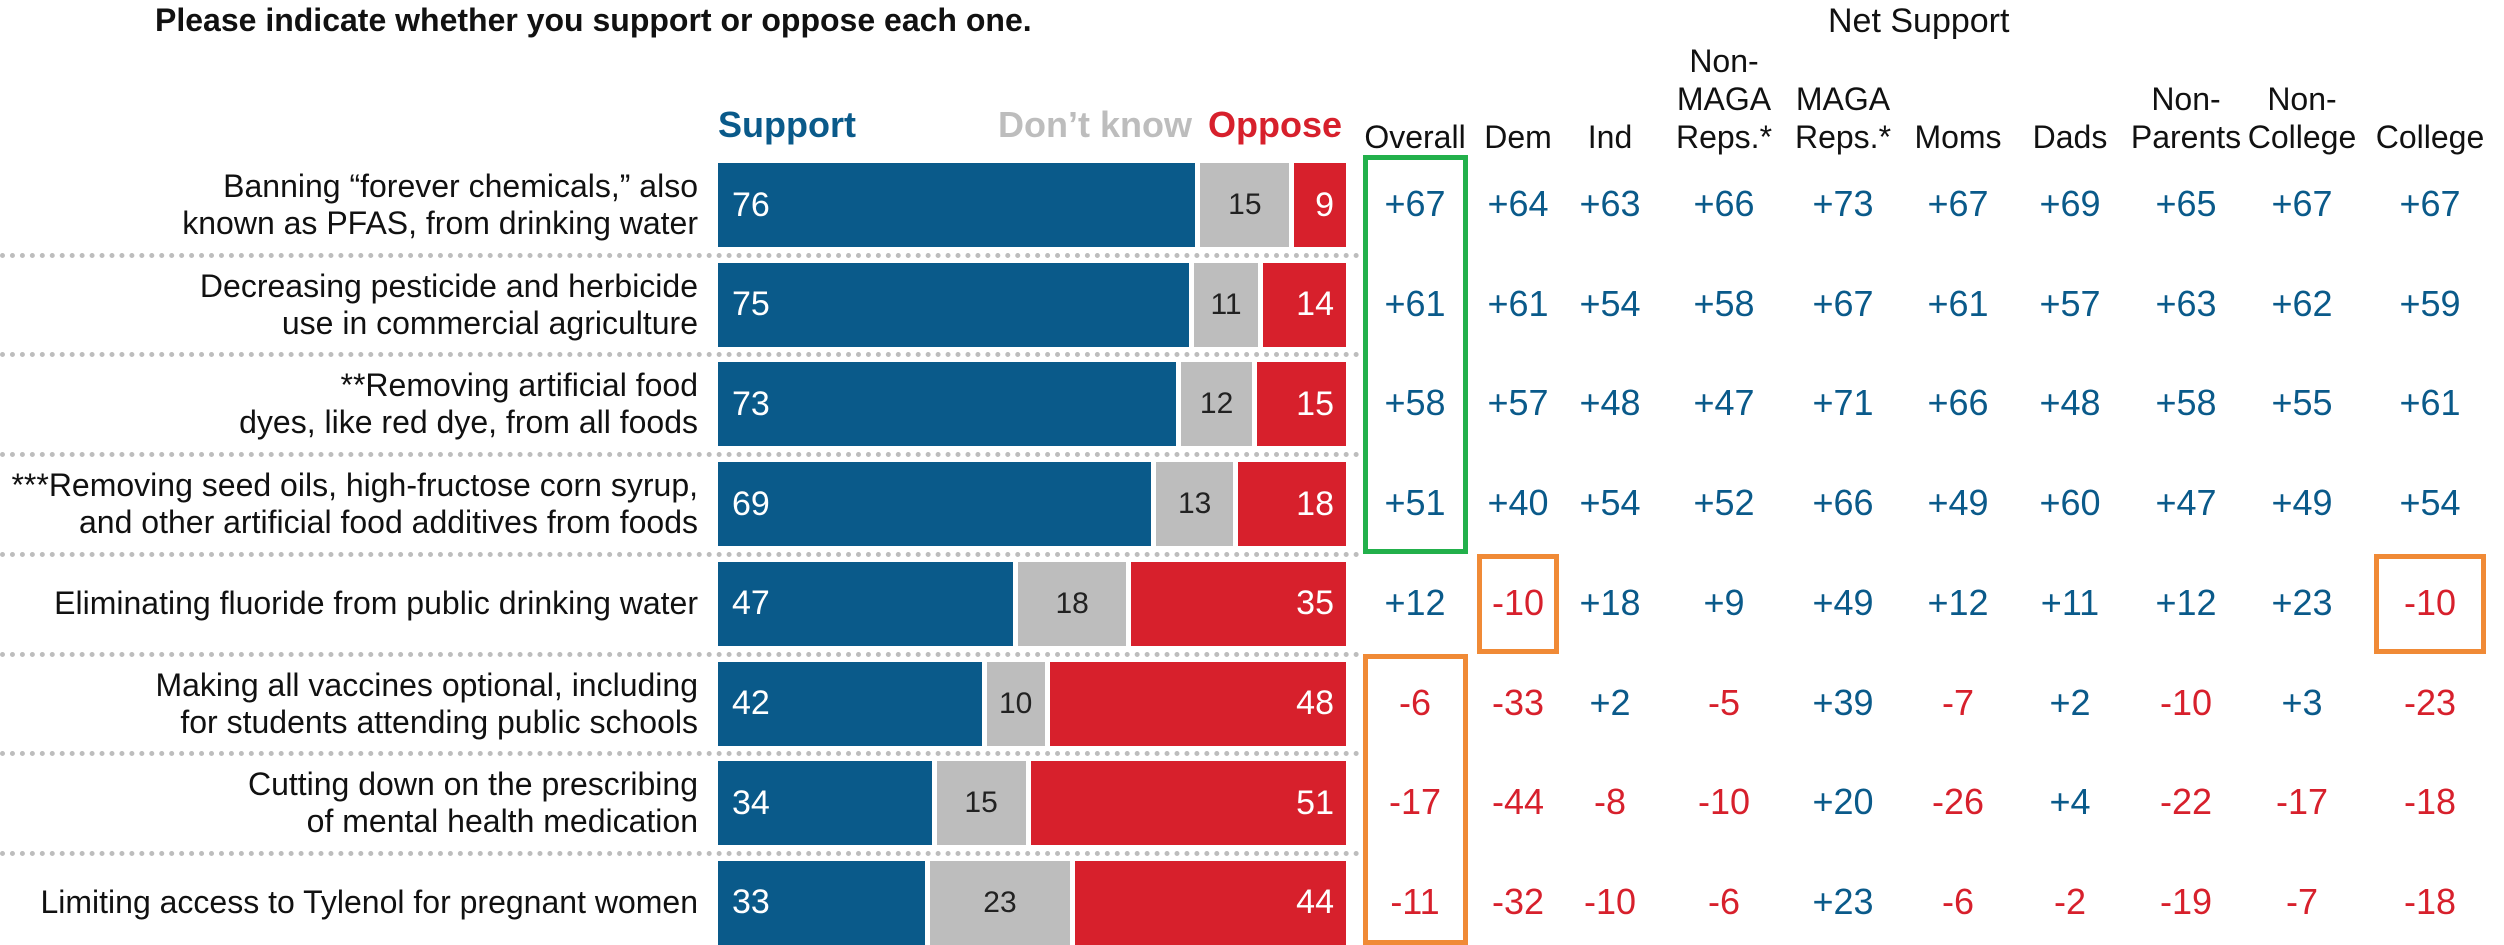 Image resolution: width=2504 pixels, height=945 pixels. I want to click on bar-value-dont-know: 15, so click(981, 803).